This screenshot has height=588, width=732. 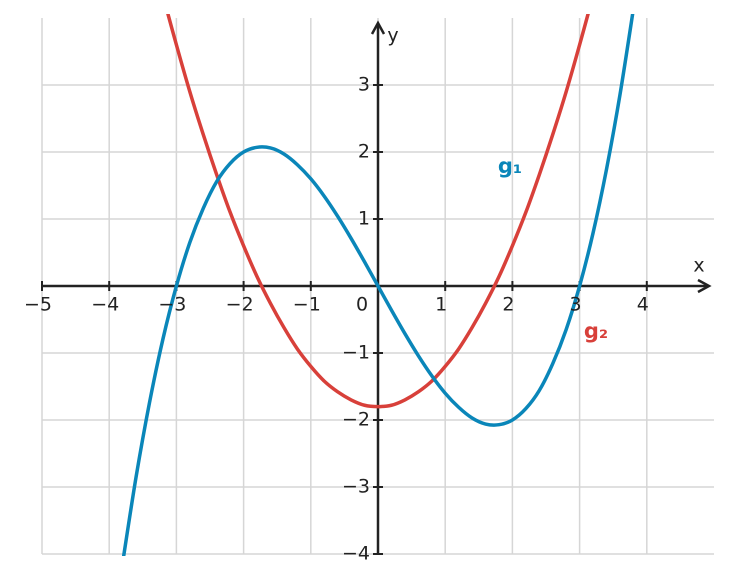 I want to click on x-axis-label: x, so click(x=698, y=266).